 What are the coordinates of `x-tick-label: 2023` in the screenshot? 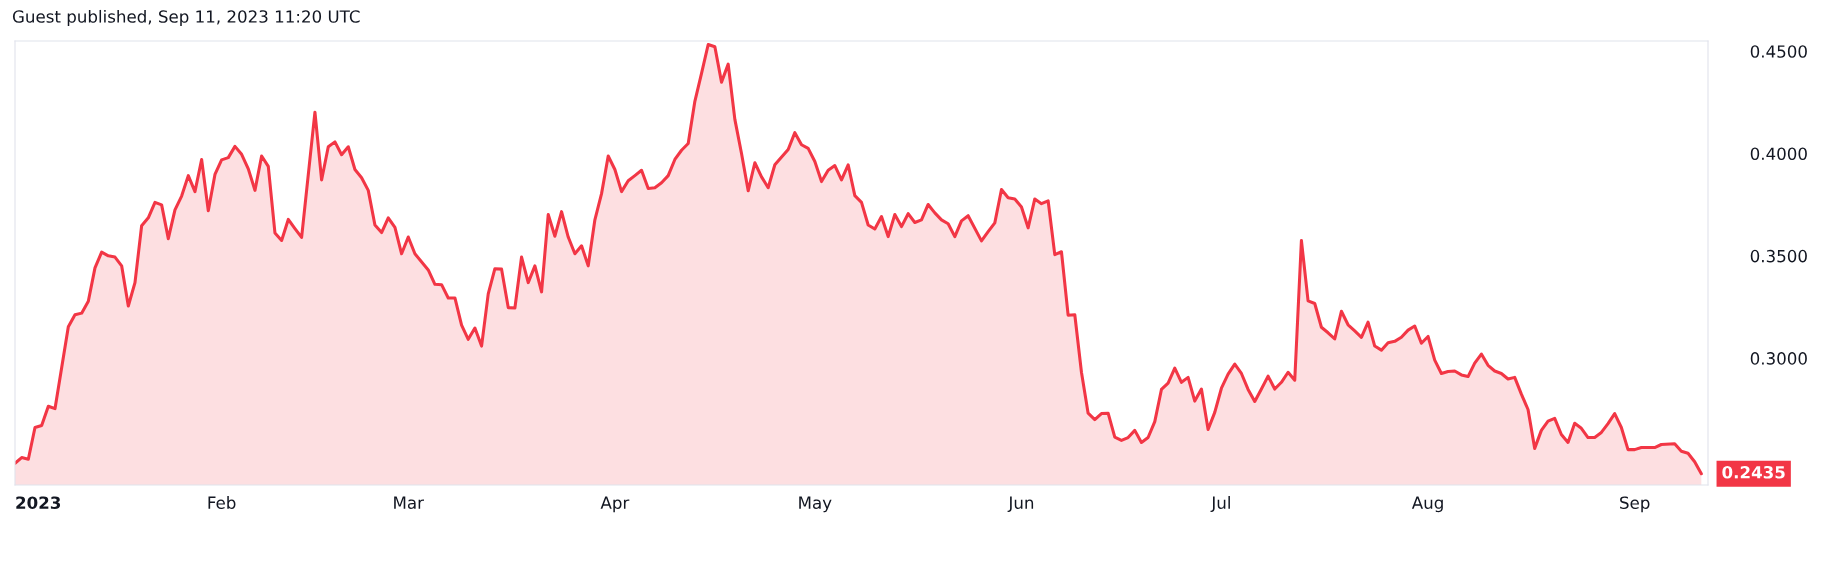 It's located at (38, 503).